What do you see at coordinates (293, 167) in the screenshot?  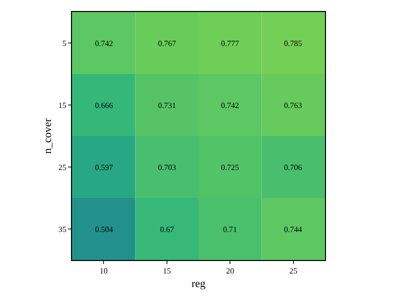 I see `data-label: 0.706` at bounding box center [293, 167].